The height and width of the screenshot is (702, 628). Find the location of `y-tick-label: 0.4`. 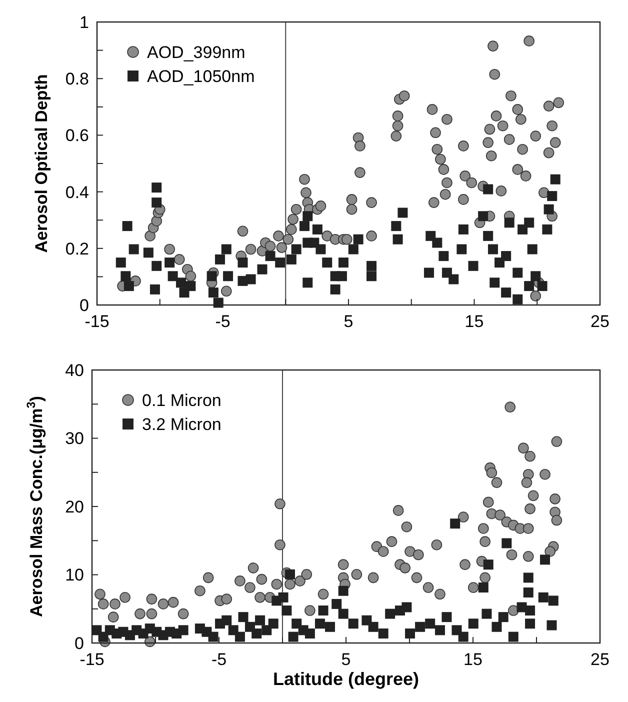

y-tick-label: 0.4 is located at coordinates (77, 192).